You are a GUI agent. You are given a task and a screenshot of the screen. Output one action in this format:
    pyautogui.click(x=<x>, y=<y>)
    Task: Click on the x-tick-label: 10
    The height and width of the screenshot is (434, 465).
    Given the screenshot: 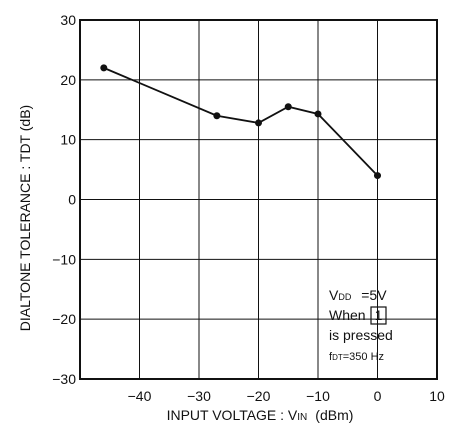 What is the action you would take?
    pyautogui.click(x=437, y=396)
    